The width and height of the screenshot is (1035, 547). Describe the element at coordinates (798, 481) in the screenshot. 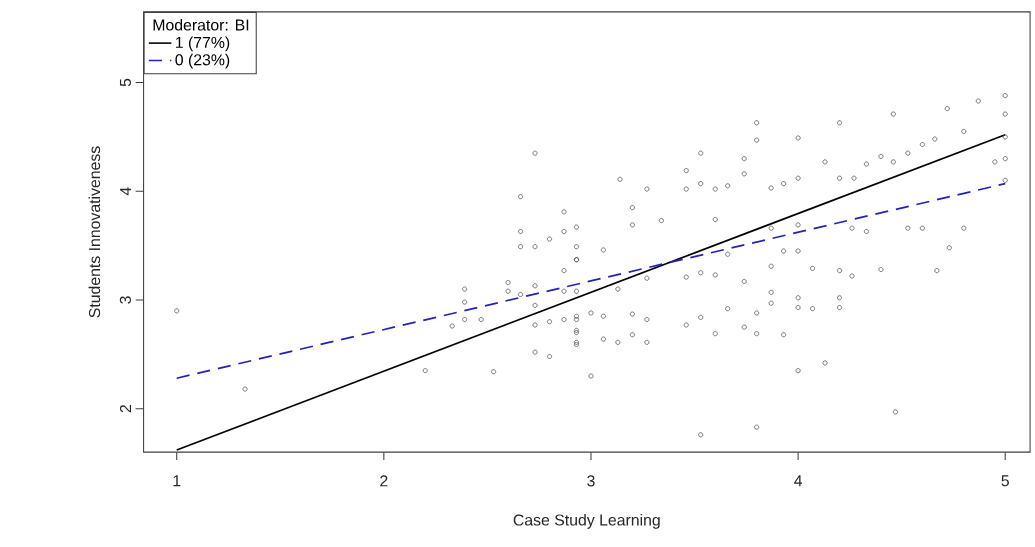

I see `x-tick-label: 4` at that location.